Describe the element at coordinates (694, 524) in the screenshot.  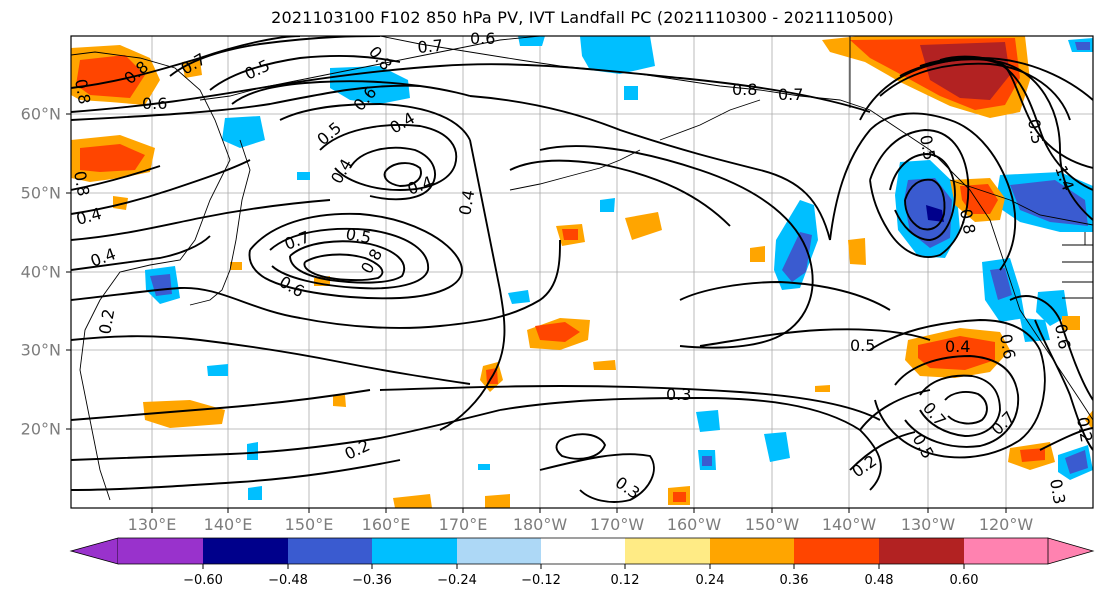
I see `longitude-label: 160°W` at that location.